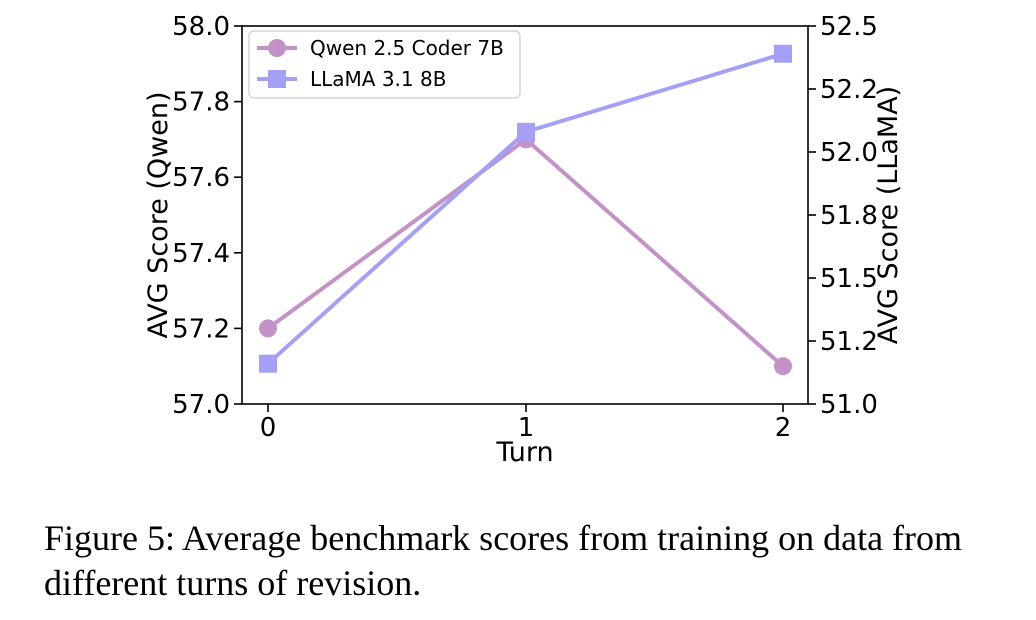 Image resolution: width=1036 pixels, height=620 pixels. I want to click on legend-label-llama: LLaMA 3.1 8B, so click(378, 79).